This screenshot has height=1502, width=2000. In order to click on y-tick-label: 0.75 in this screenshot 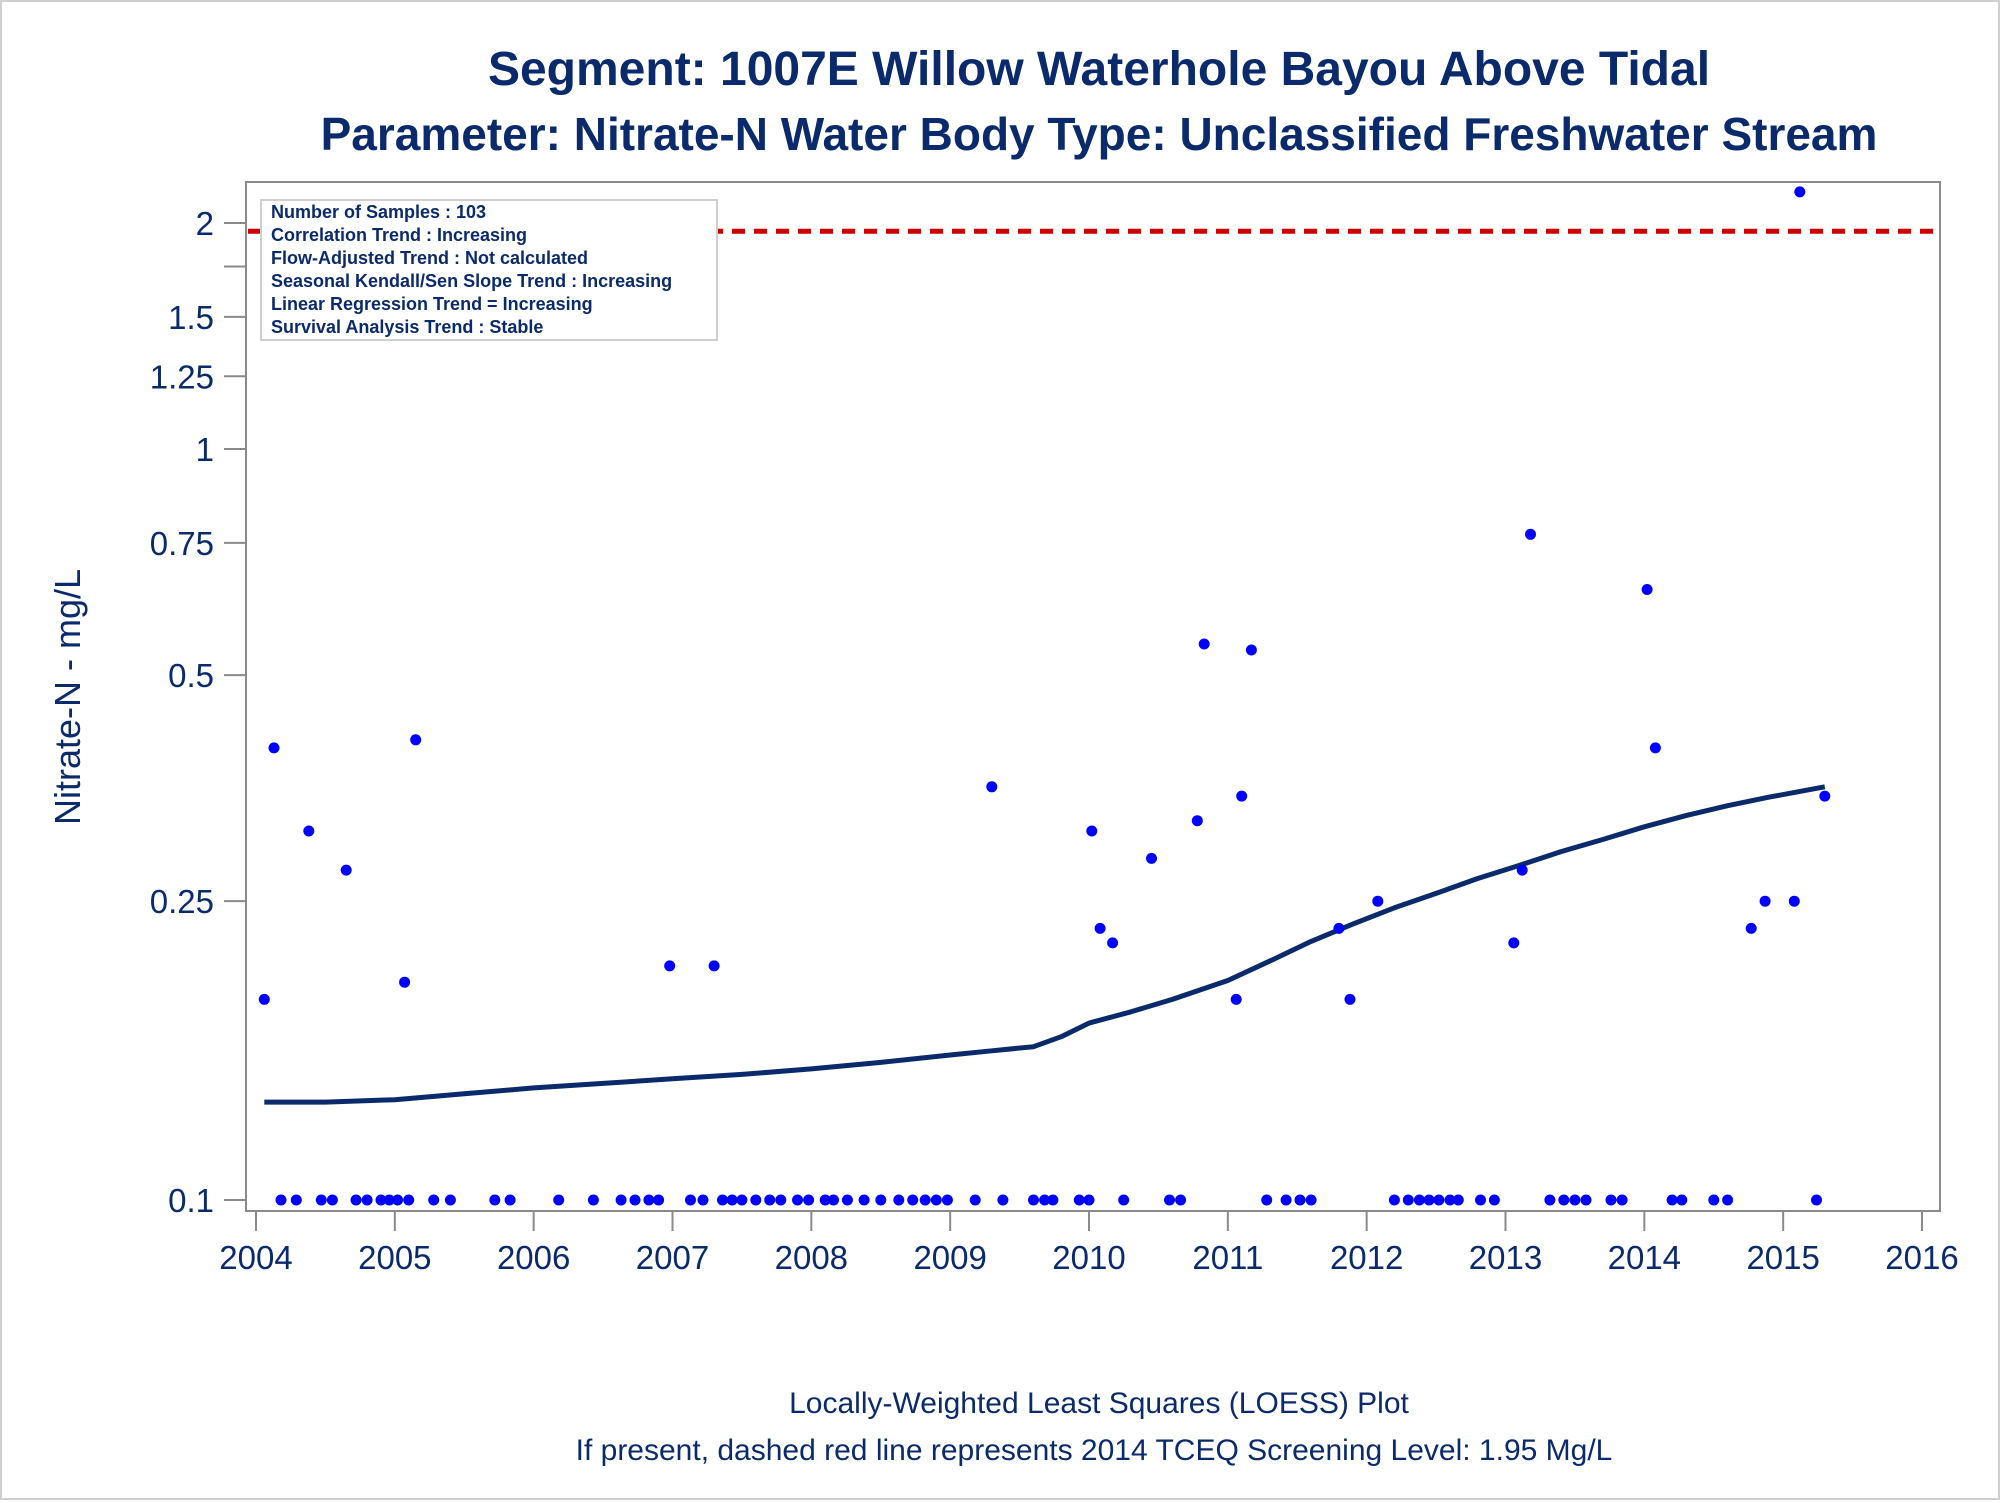, I will do `click(182, 543)`.